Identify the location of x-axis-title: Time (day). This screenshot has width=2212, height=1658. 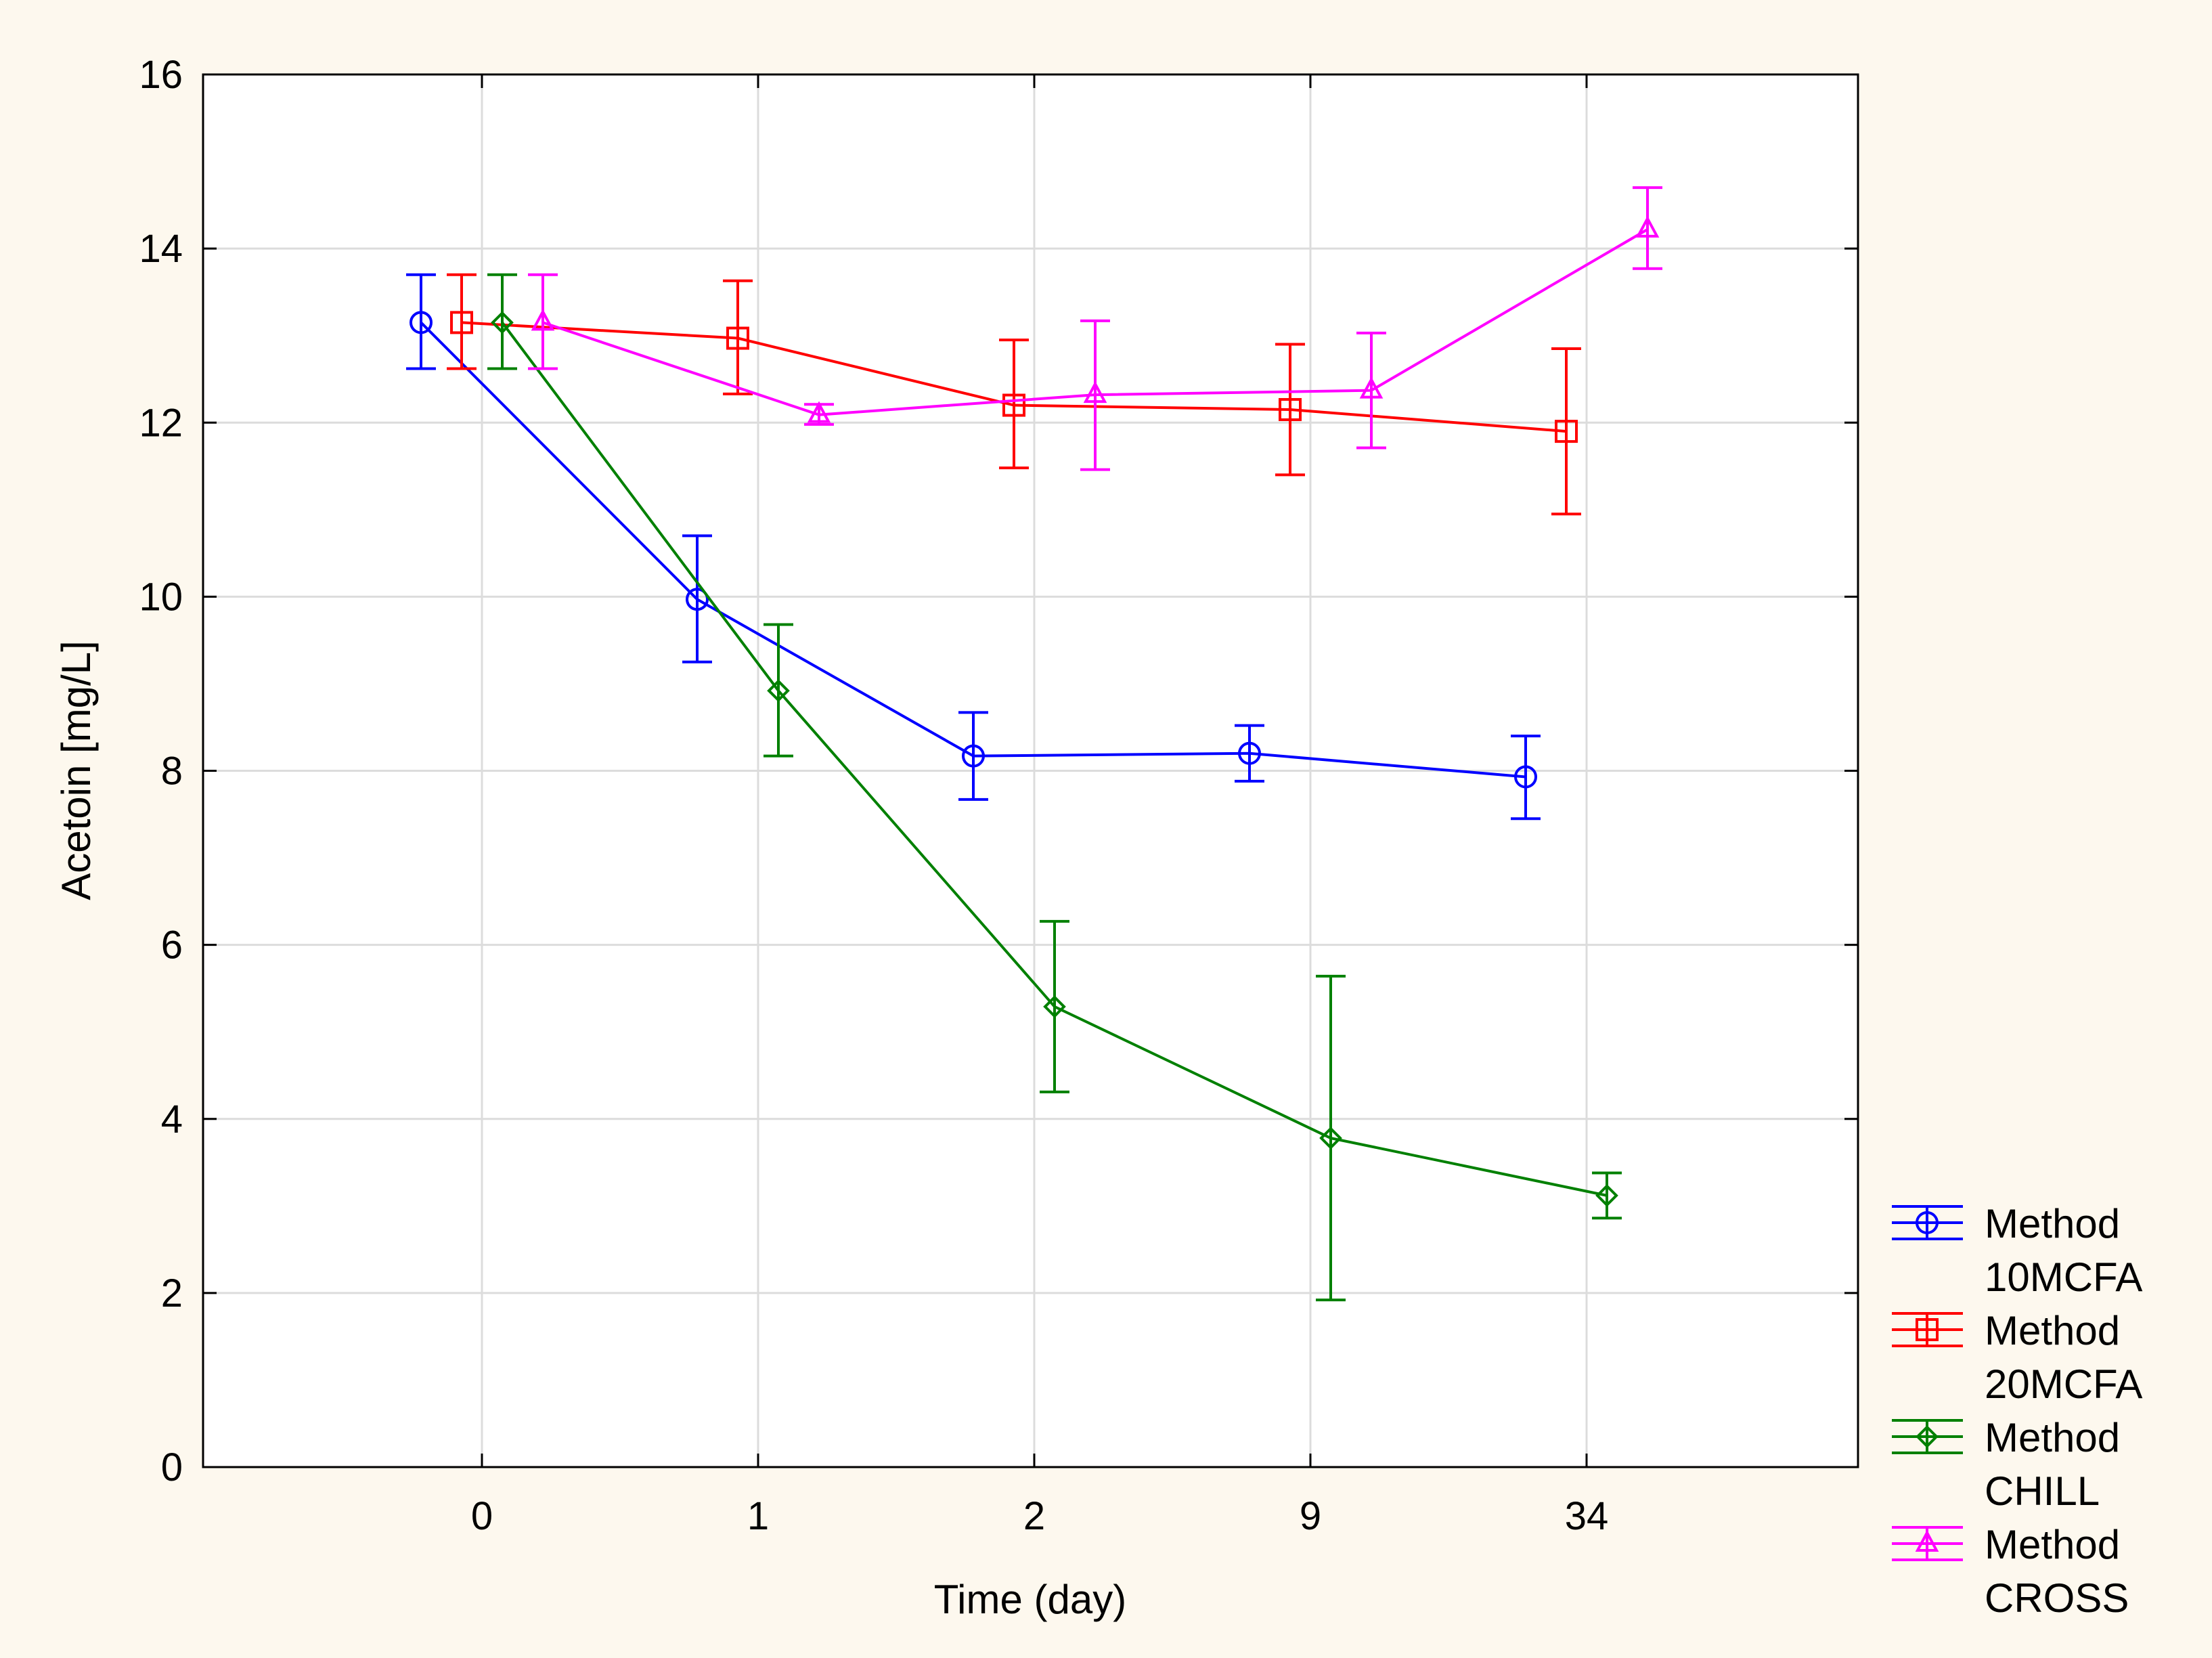
(1030, 1600).